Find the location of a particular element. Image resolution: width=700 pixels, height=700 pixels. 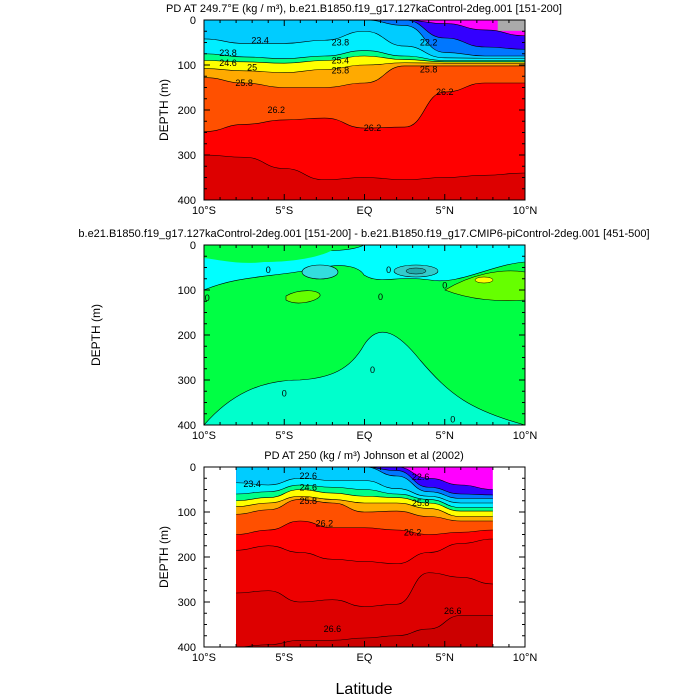

contour-label: 25 is located at coordinates (252, 67).